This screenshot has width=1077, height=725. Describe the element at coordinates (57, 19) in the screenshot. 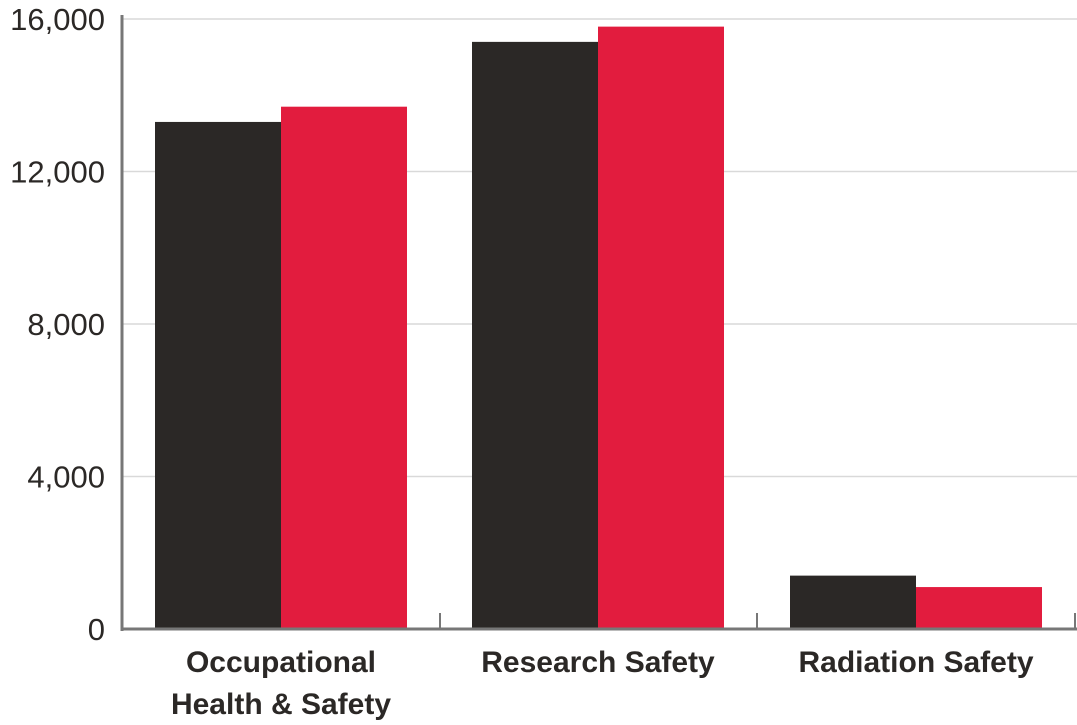

I see `y-tick-label: 16,000` at that location.